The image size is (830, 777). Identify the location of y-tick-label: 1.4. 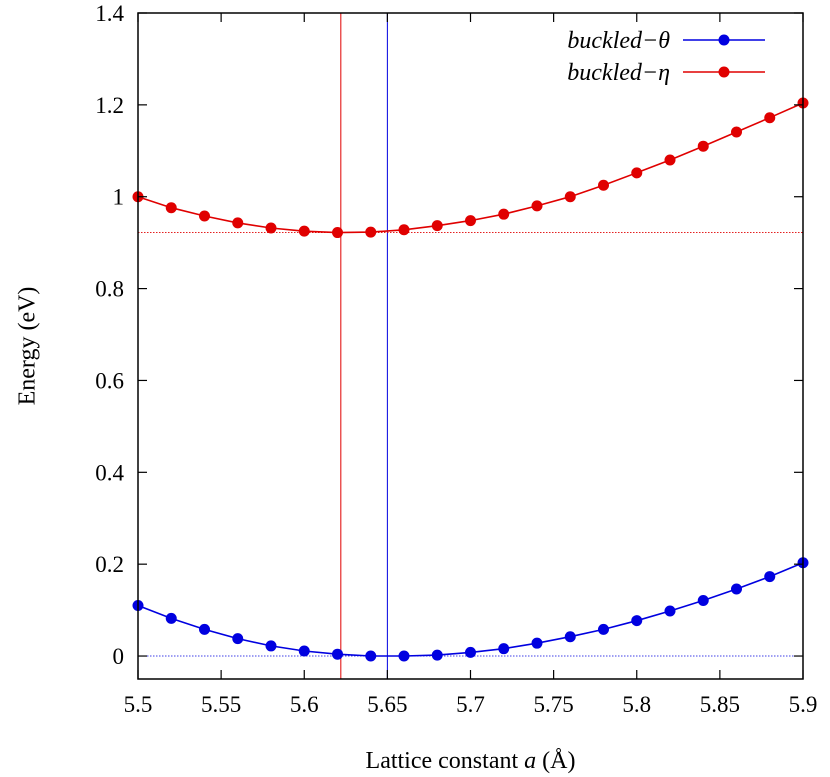
(109, 13).